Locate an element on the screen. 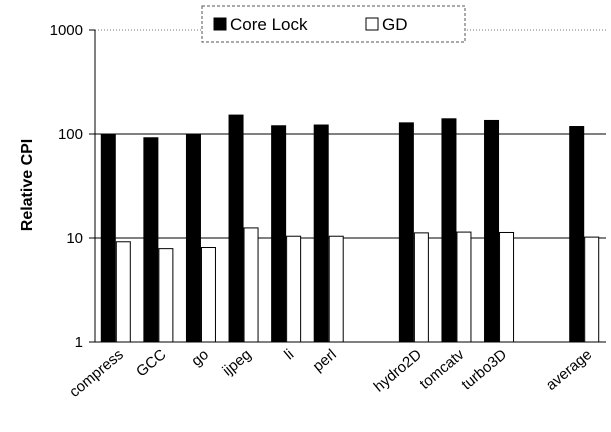  x-tick-label-go: go is located at coordinates (200, 358).